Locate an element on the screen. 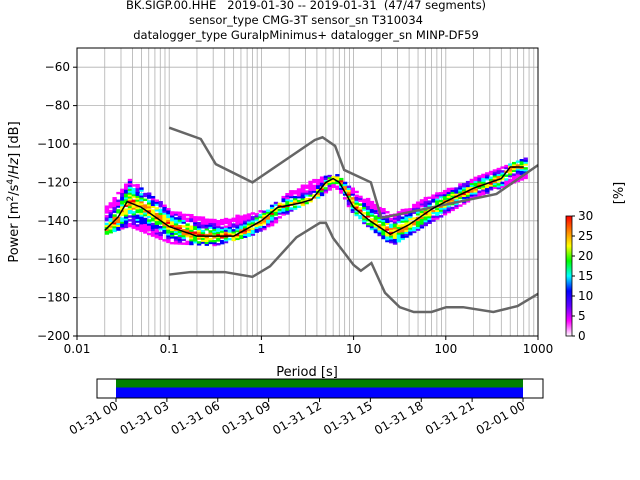 This screenshot has height=480, width=640. colorbar-tick-label: 0 is located at coordinates (582, 336).